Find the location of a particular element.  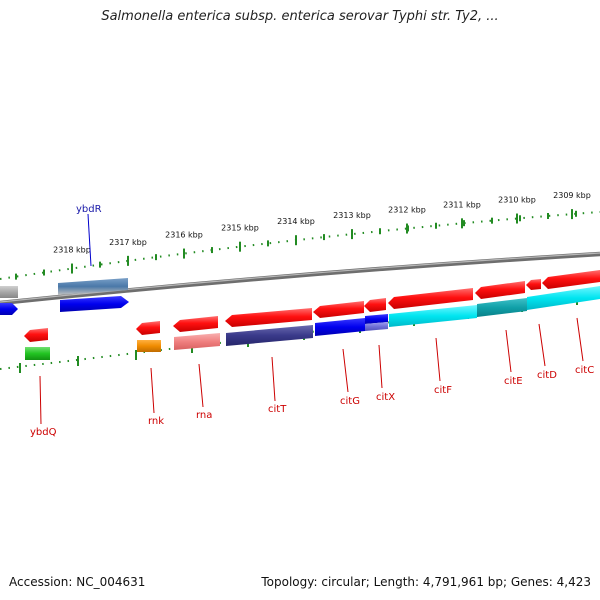

scale-label: 2312 kbp is located at coordinates (407, 210).